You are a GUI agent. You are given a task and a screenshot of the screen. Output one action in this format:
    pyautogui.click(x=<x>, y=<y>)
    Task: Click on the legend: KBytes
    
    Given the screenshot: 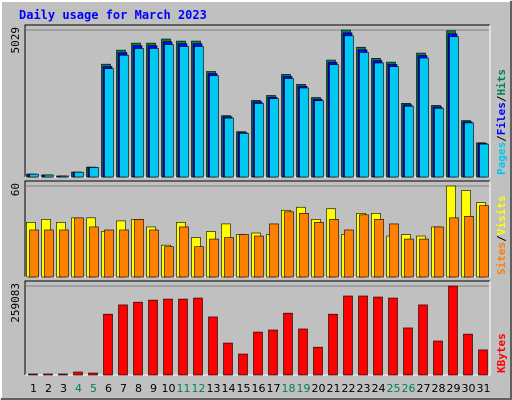 What is the action you would take?
    pyautogui.click(x=501, y=353)
    